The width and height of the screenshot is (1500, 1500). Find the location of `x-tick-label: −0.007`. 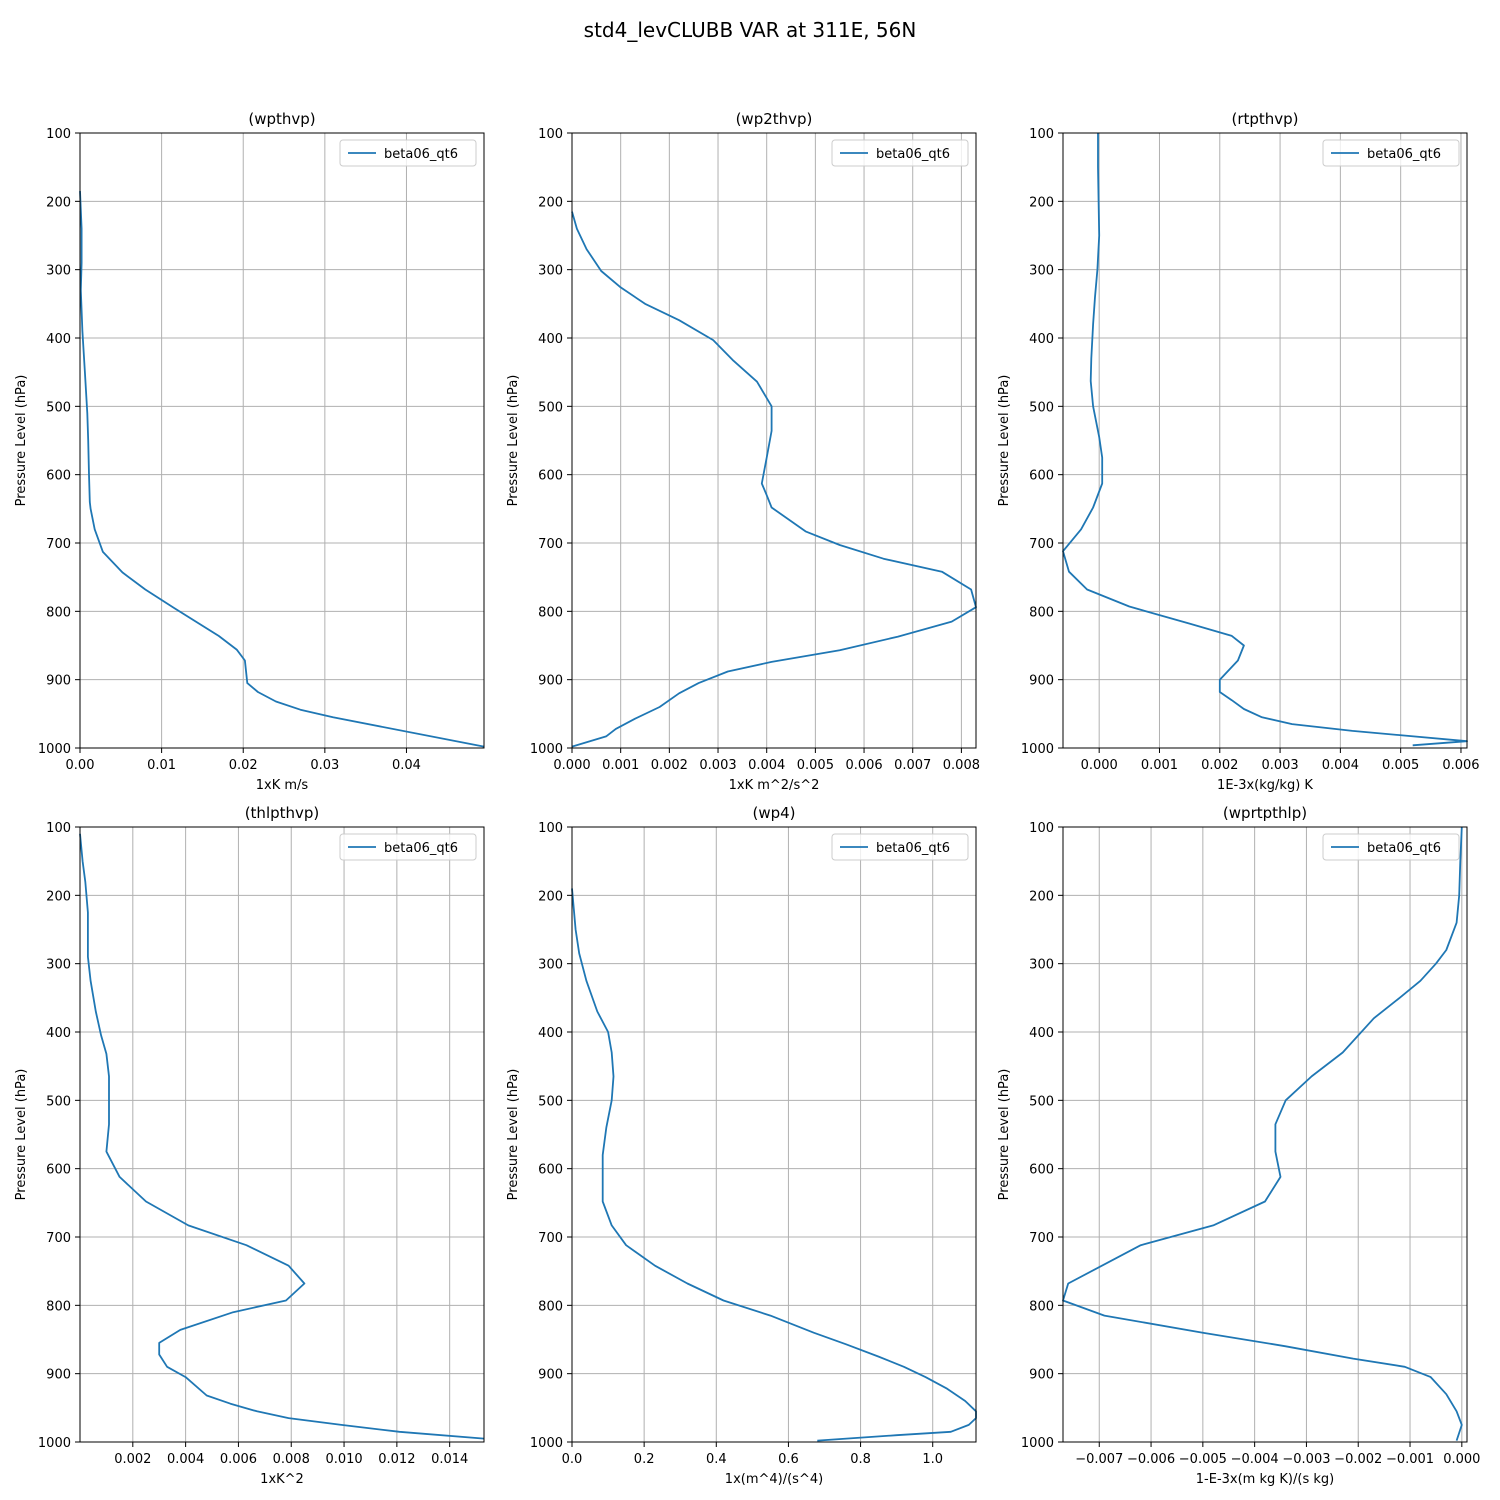

x-tick-label: −0.007 is located at coordinates (1099, 1459).